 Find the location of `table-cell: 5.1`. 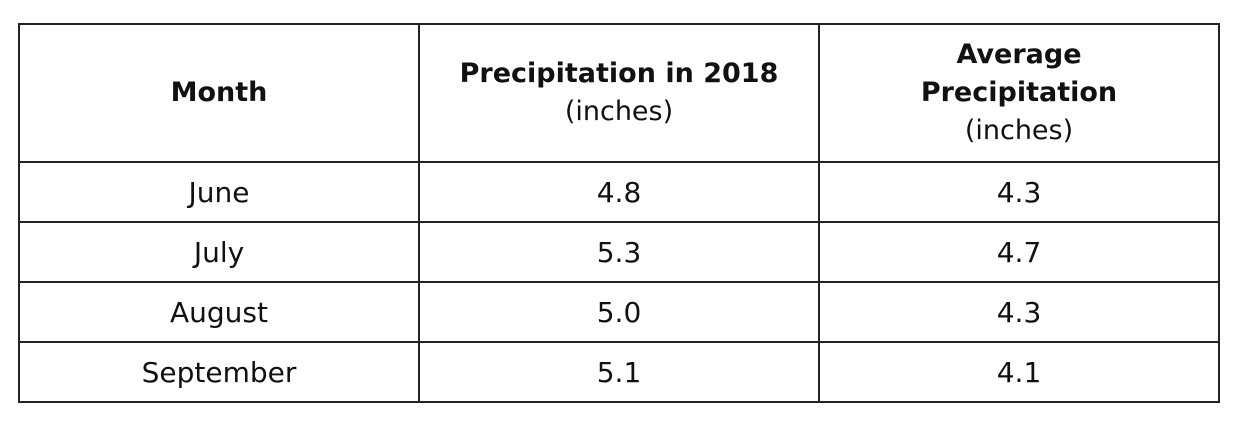

table-cell: 5.1 is located at coordinates (619, 372).